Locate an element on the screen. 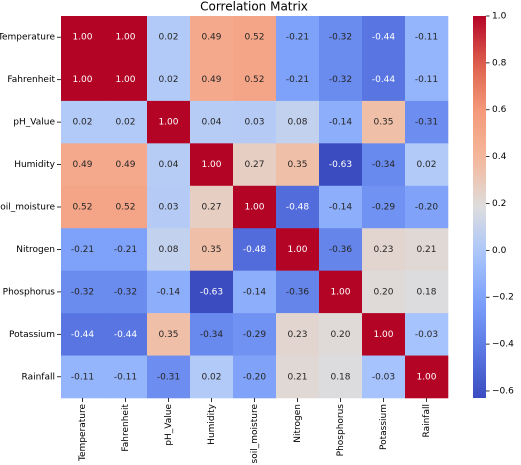 The height and width of the screenshot is (465, 521). x-tick-label: soil_moisture is located at coordinates (255, 434).